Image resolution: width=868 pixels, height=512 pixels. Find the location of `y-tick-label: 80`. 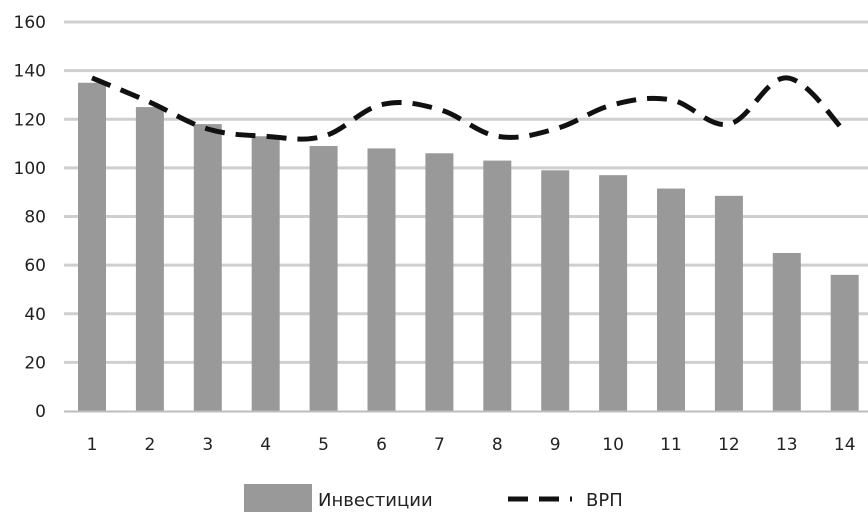

y-tick-label: 80 is located at coordinates (35, 218).